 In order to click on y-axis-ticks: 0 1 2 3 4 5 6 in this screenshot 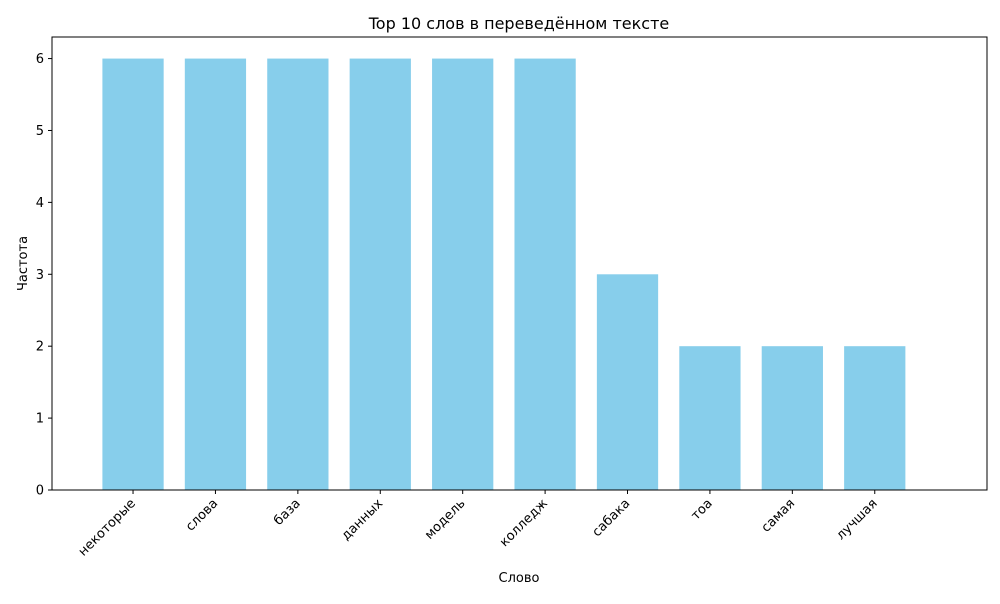, I will do `click(44, 275)`.